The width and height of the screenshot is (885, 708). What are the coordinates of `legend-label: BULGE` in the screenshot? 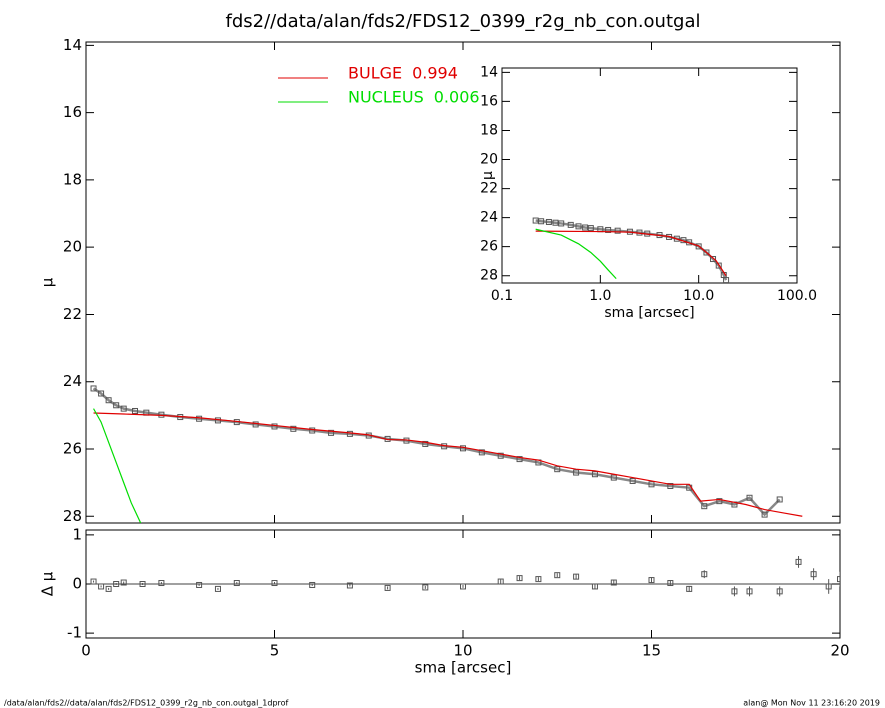 It's located at (375, 73).